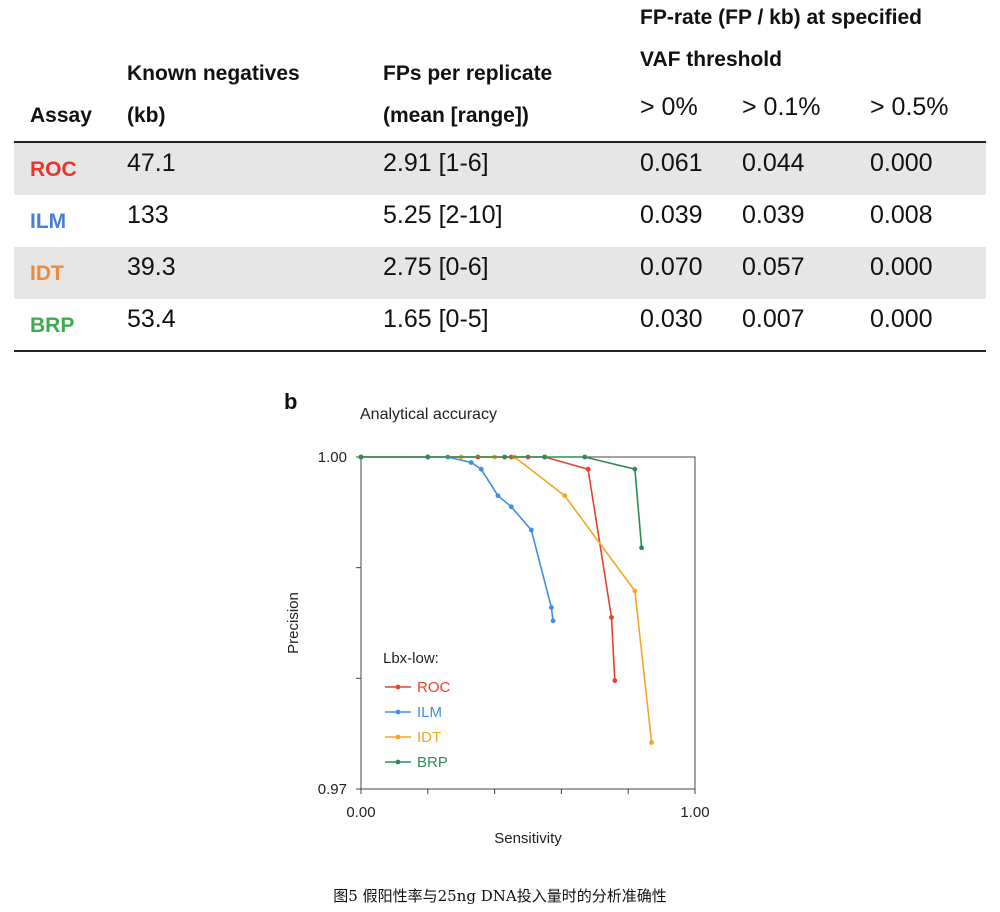 Image resolution: width=1000 pixels, height=912 pixels. What do you see at coordinates (694, 812) in the screenshot?
I see `x-tick-label: 1.00` at bounding box center [694, 812].